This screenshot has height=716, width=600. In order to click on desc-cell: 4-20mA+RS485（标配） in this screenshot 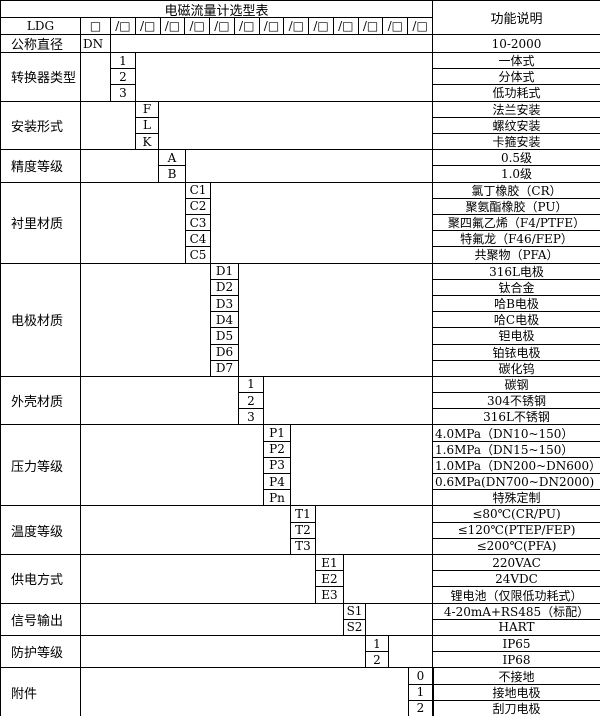, I will do `click(516, 612)`.